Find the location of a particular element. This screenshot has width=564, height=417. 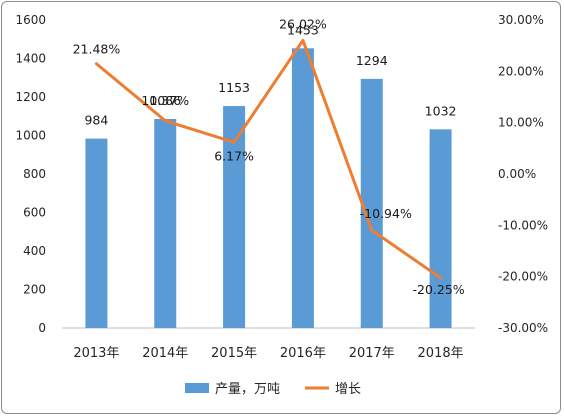

x-axis-tick-label: 2017年 is located at coordinates (372, 353).